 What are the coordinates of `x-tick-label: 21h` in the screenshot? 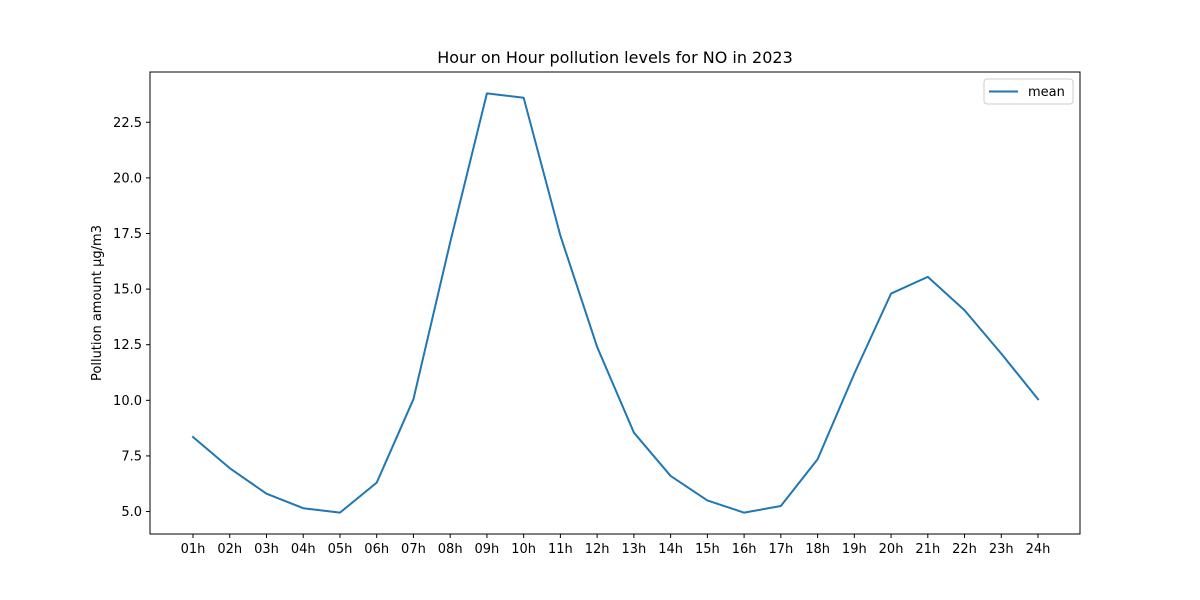 It's located at (927, 549).